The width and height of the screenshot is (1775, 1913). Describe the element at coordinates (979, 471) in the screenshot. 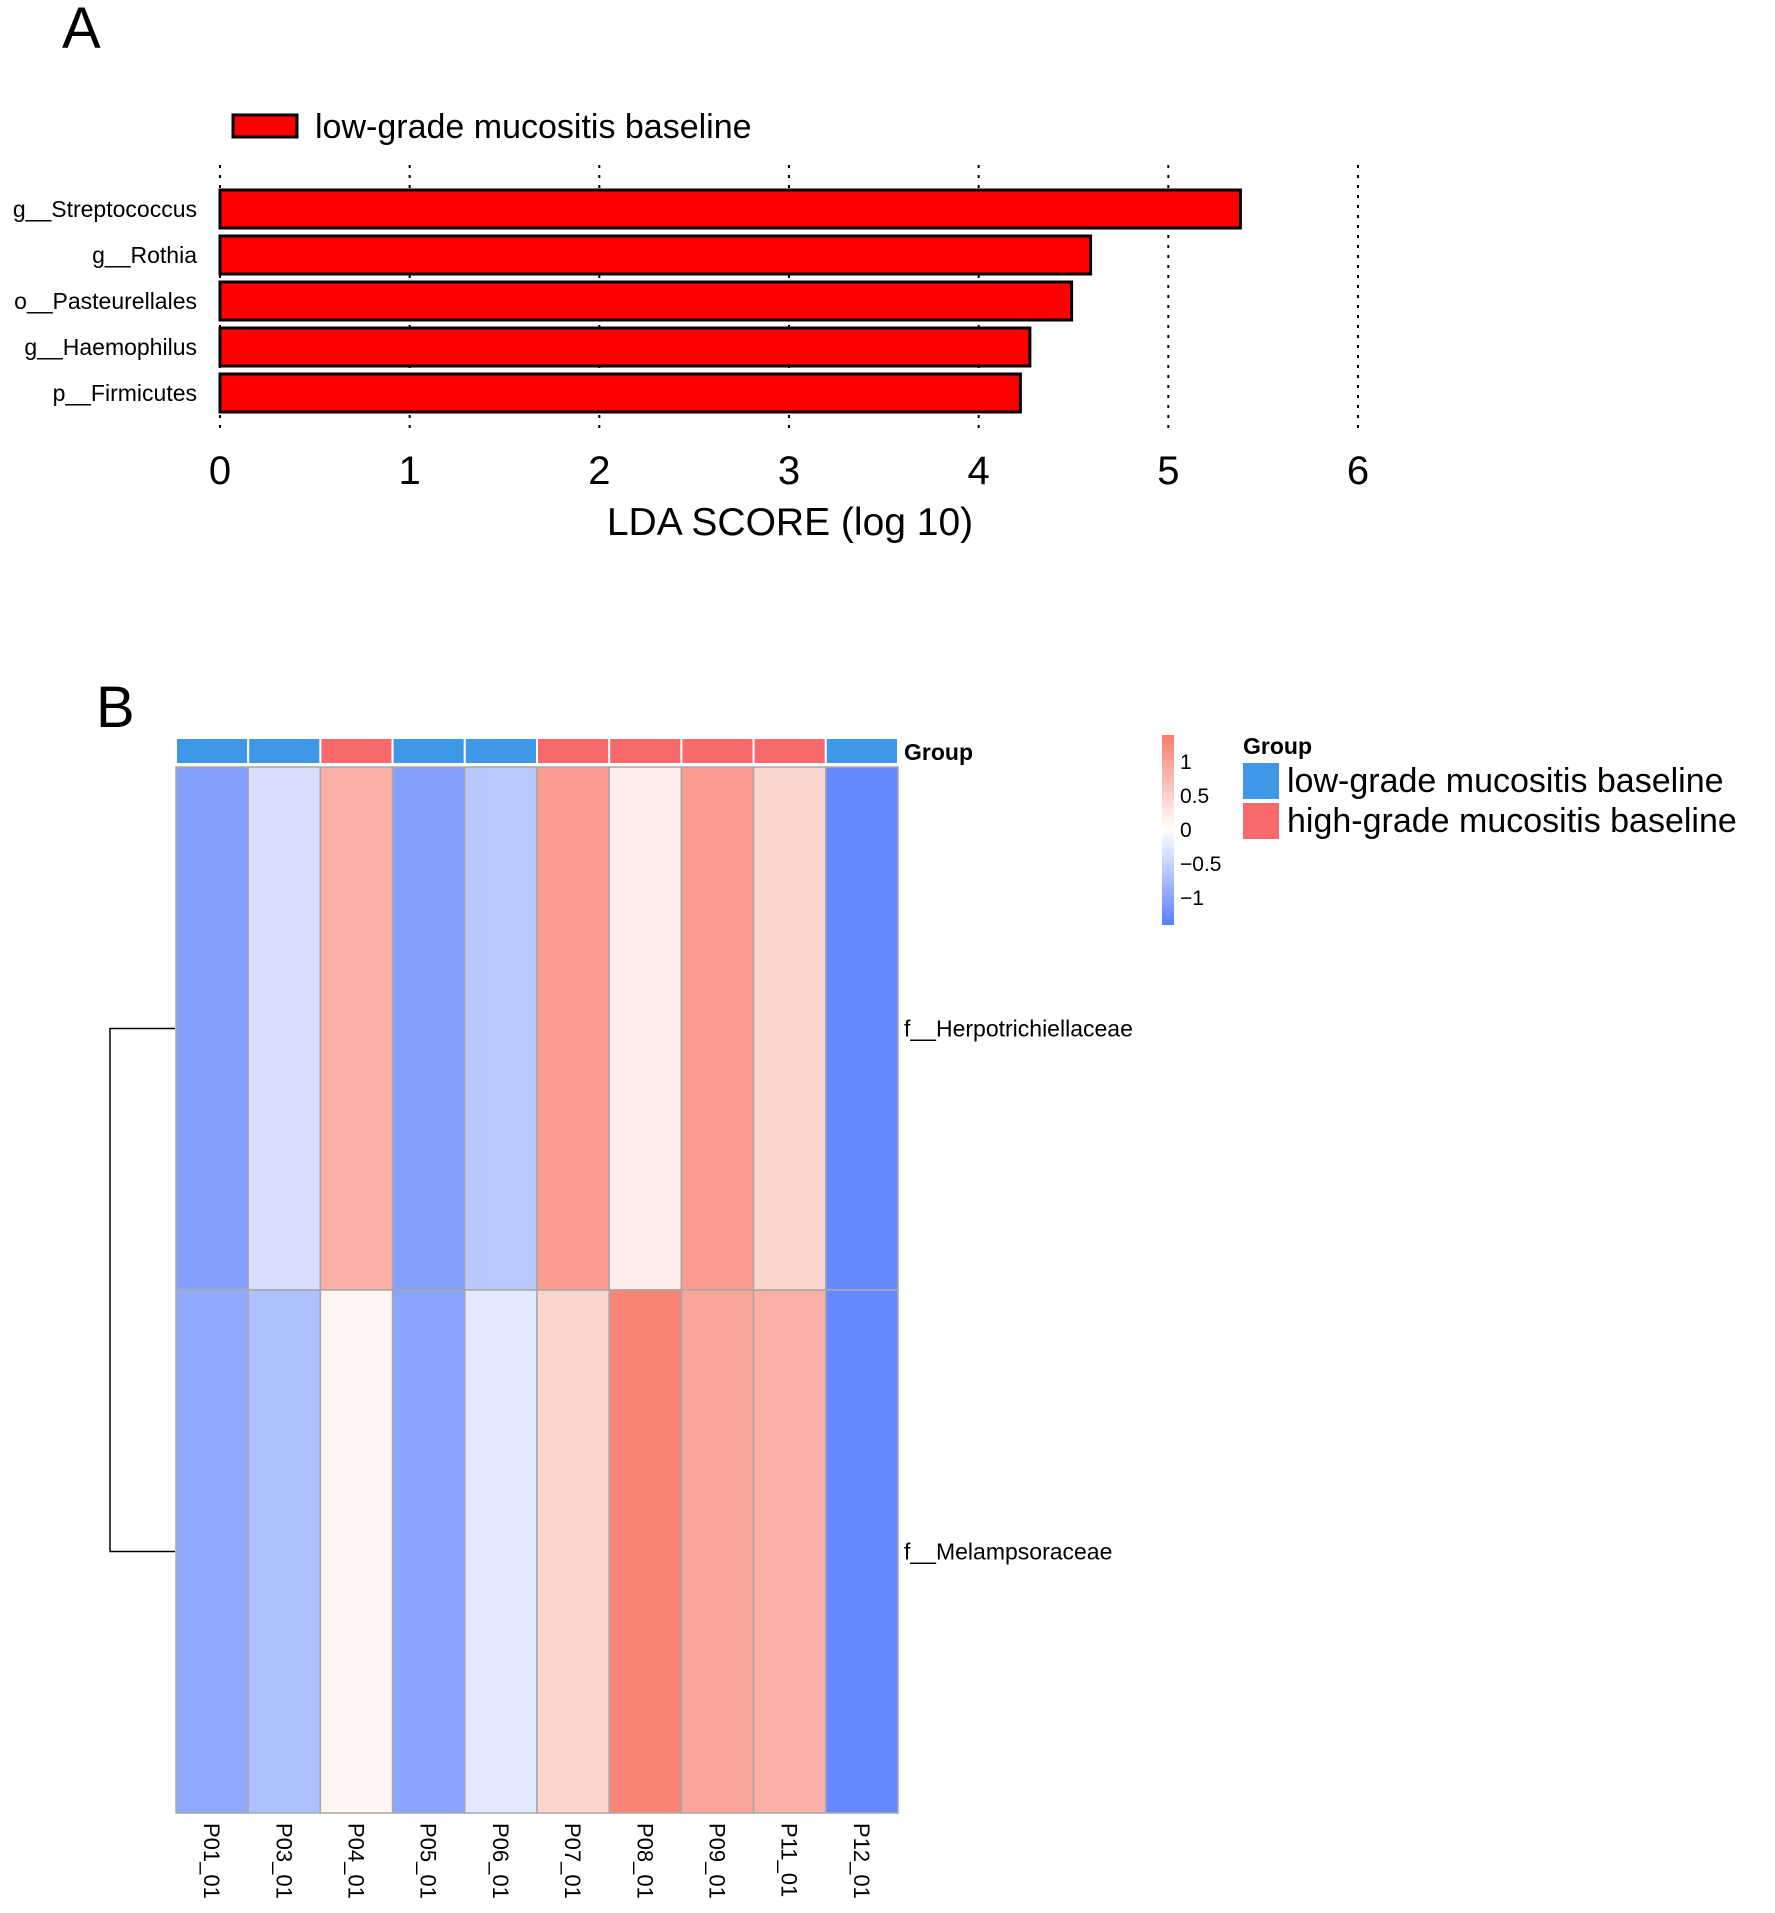

I see `x-tick-label: 4` at that location.